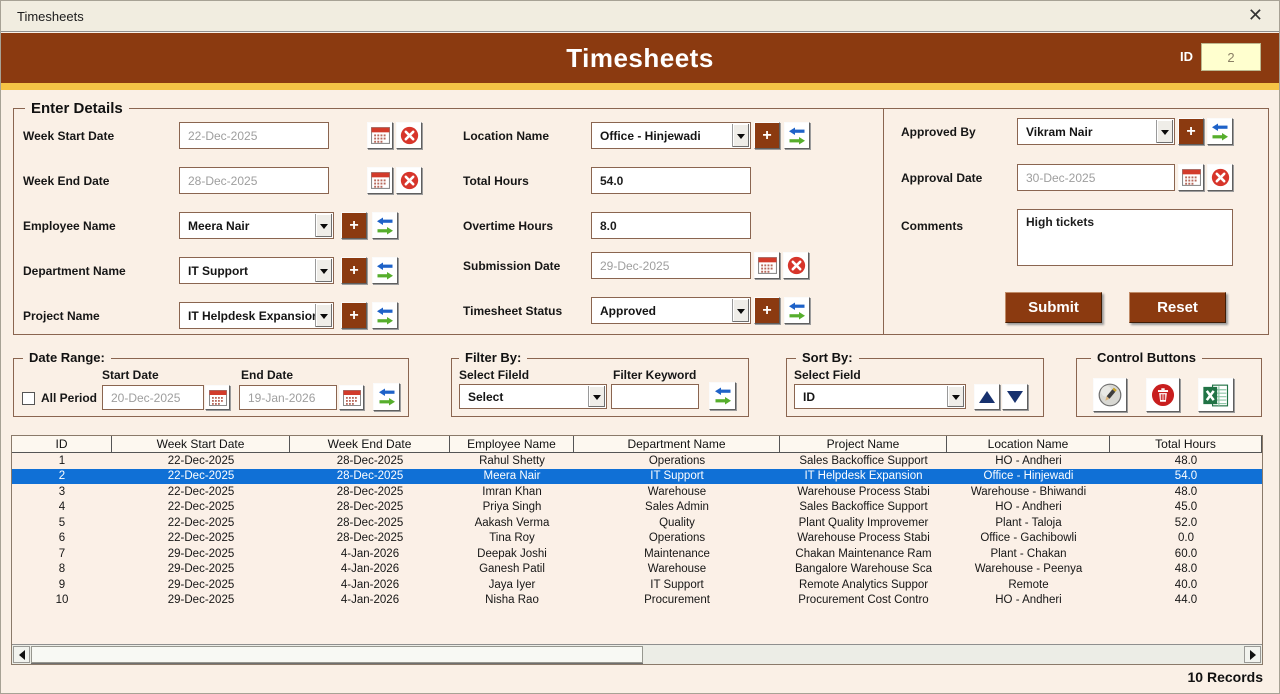 The image size is (1280, 694). Describe the element at coordinates (354, 315) in the screenshot. I see `project-add-button: +` at that location.